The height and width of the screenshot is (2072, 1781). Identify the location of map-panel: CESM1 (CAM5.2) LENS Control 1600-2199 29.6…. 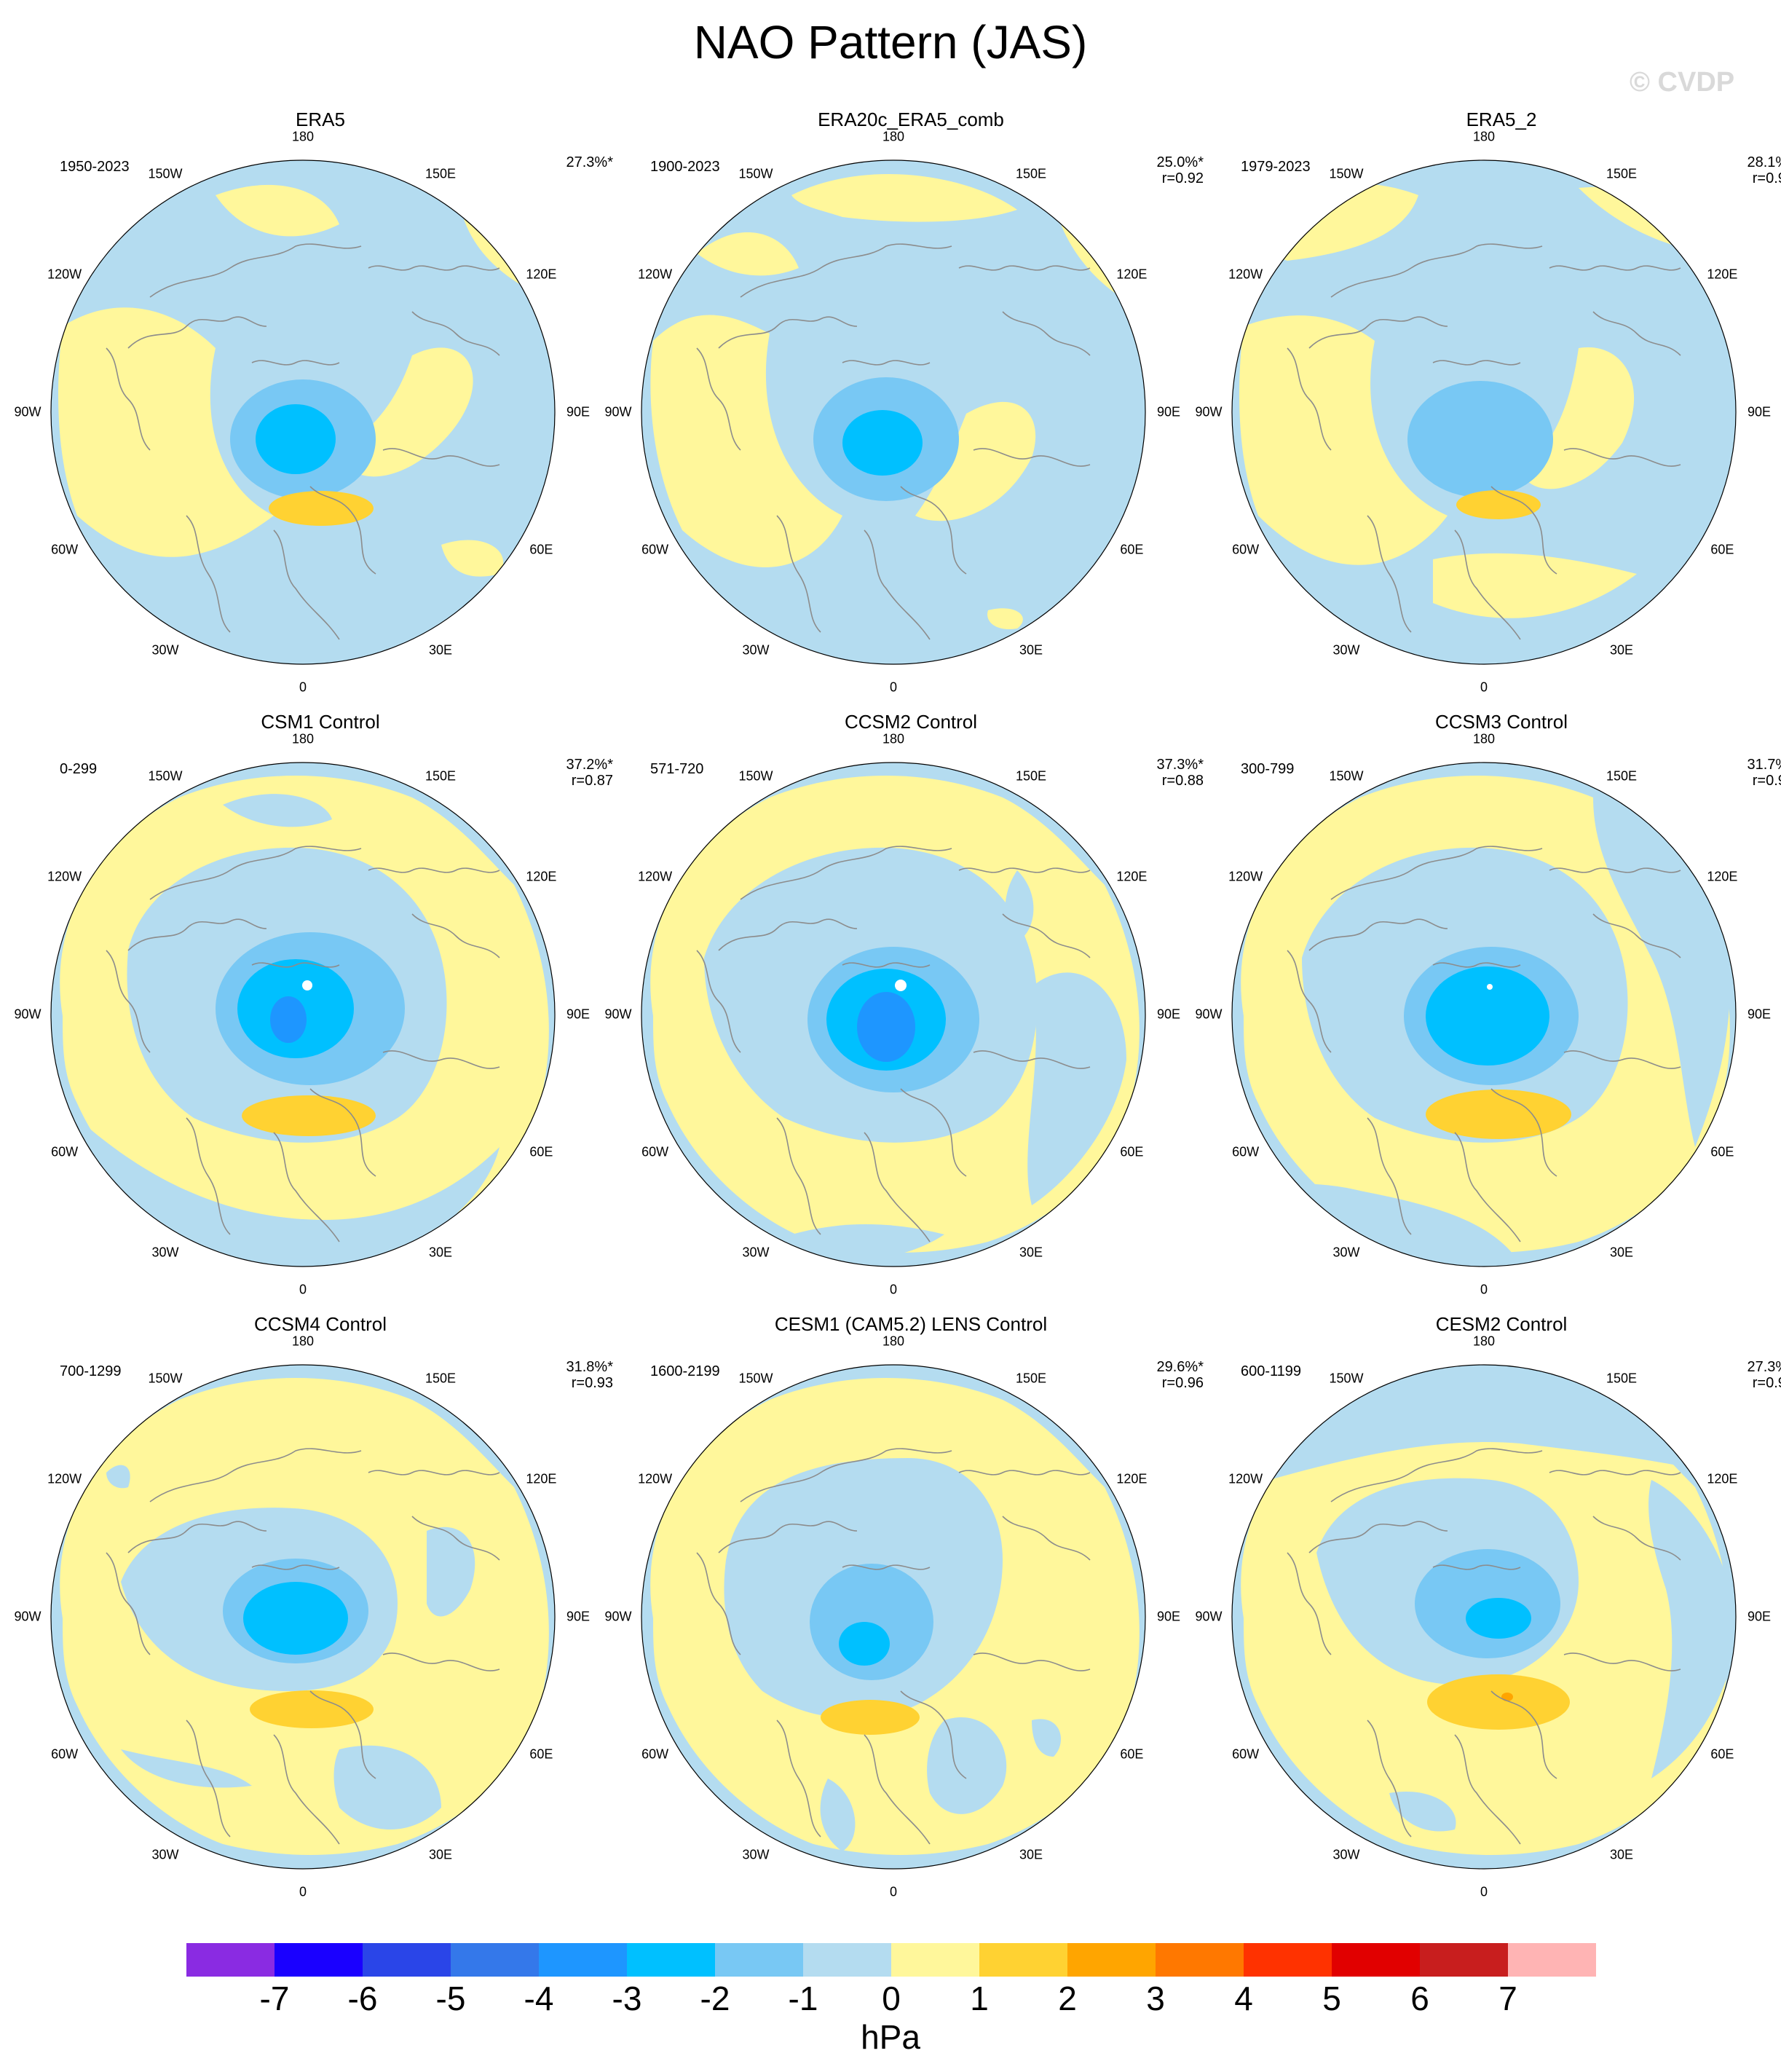
(906, 1605).